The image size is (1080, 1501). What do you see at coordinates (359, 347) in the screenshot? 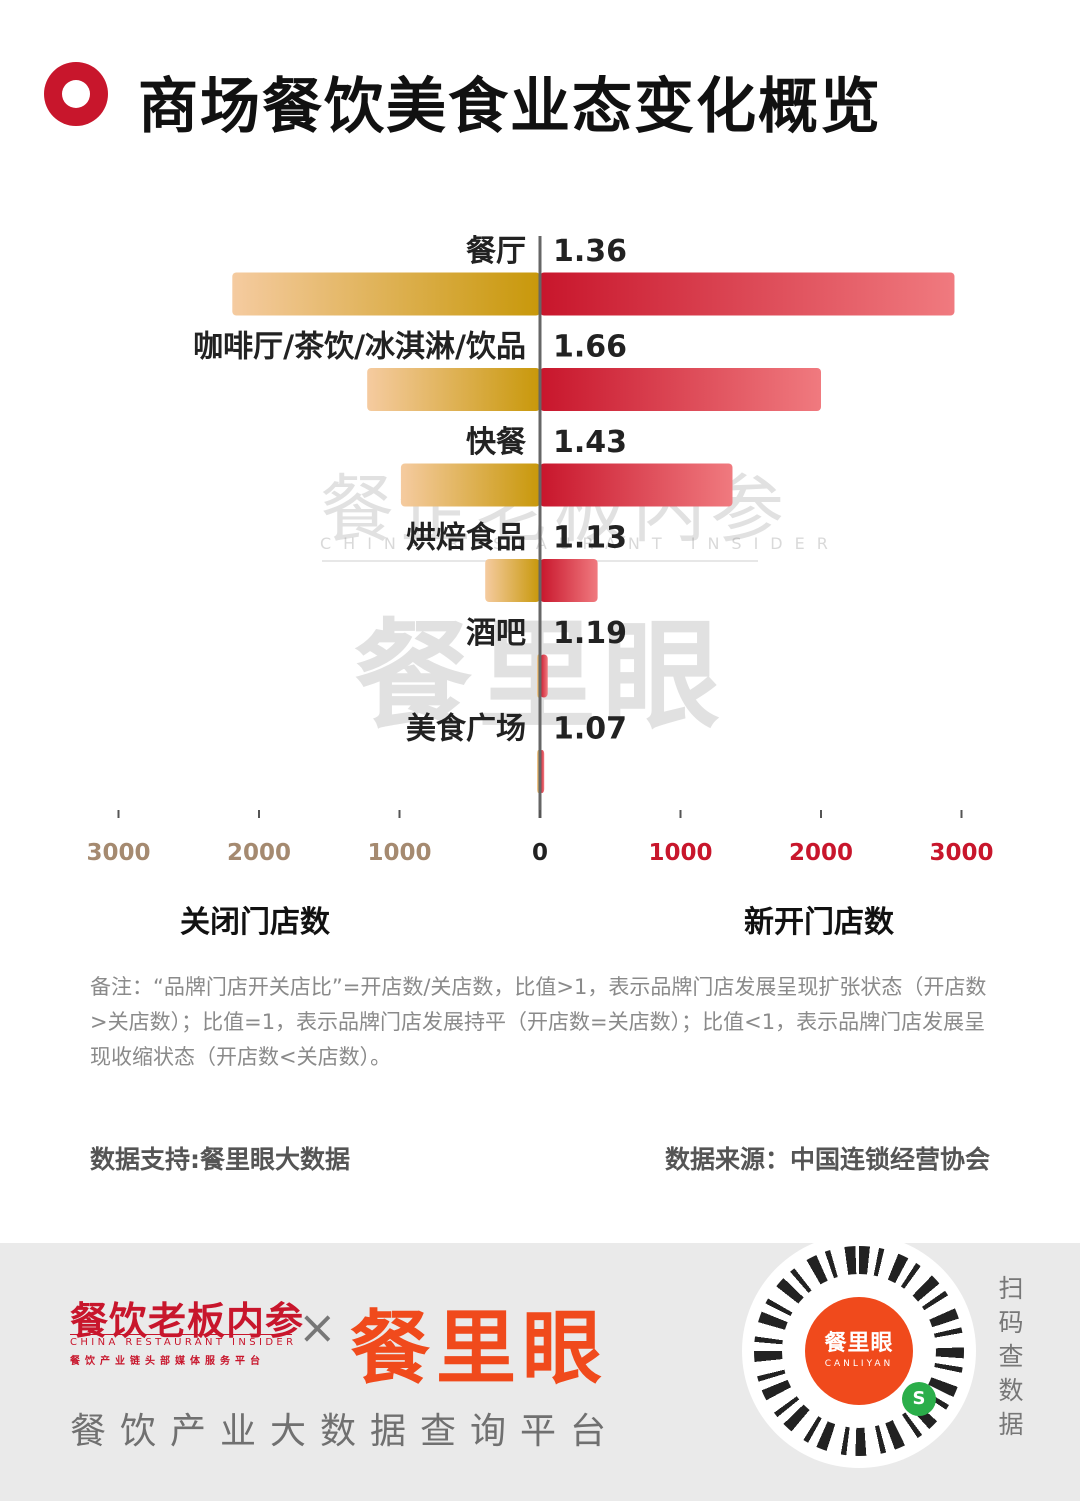
I see `category-label: 咖啡厅/茶饮/冰淇淋/饮品` at bounding box center [359, 347].